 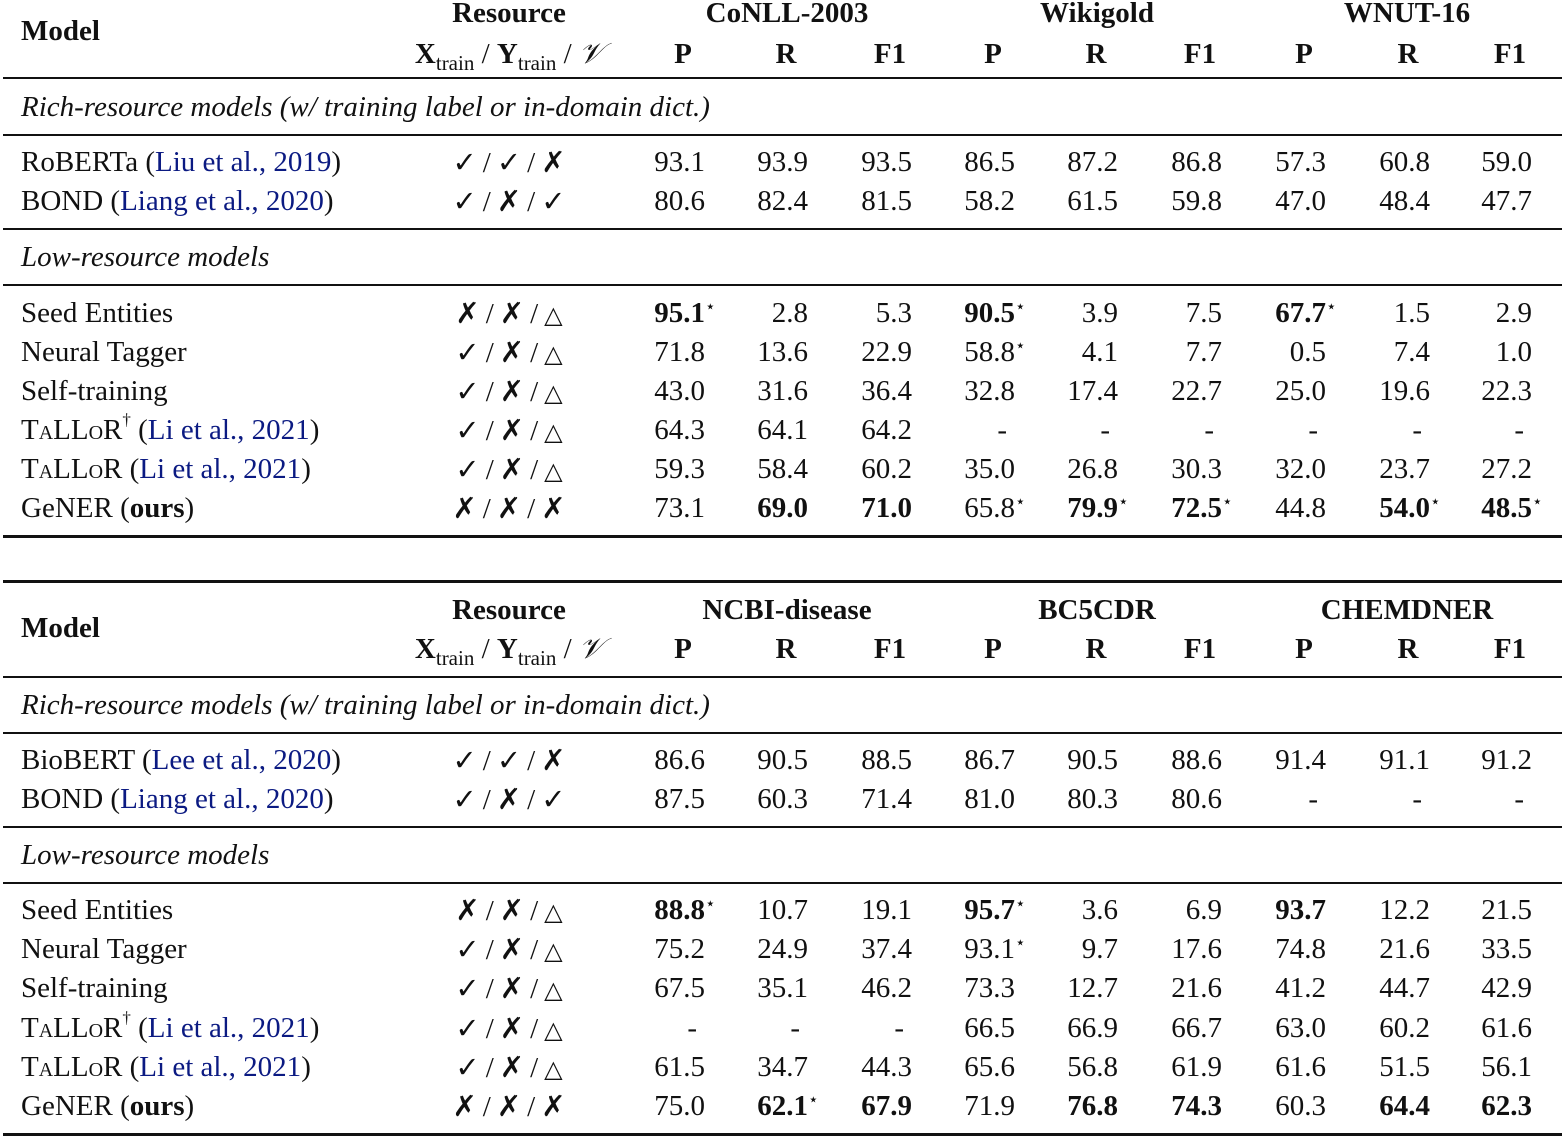 I want to click on metric-cell: 93.5, so click(x=867, y=162).